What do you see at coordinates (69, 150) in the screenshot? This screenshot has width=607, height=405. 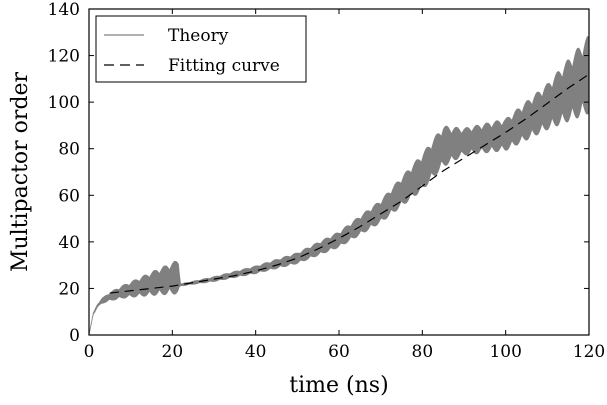 I see `y-tick-label: 80` at bounding box center [69, 150].